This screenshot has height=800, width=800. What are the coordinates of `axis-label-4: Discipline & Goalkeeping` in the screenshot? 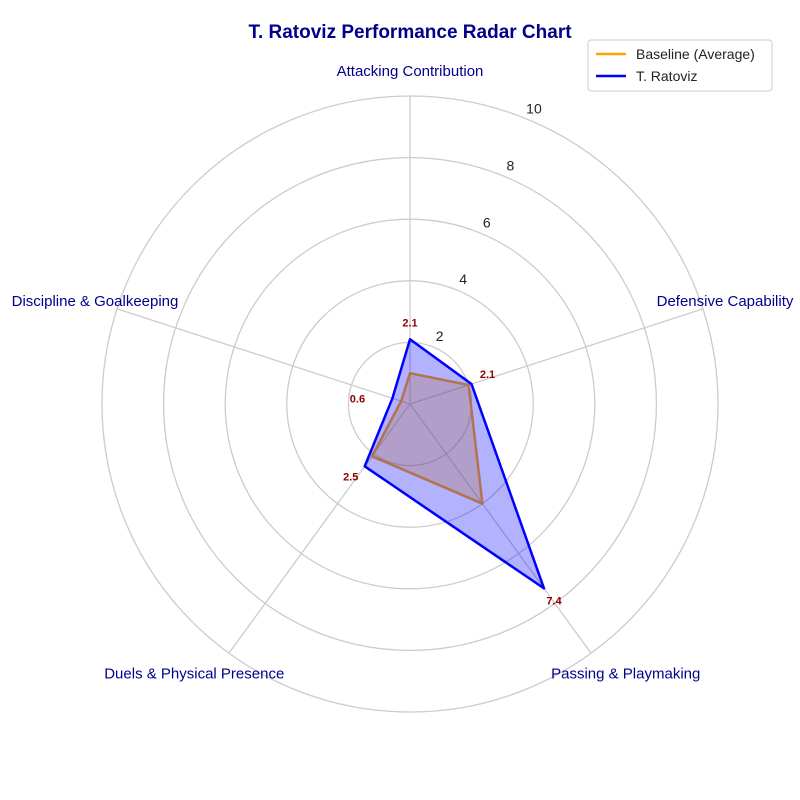 It's located at (95, 301).